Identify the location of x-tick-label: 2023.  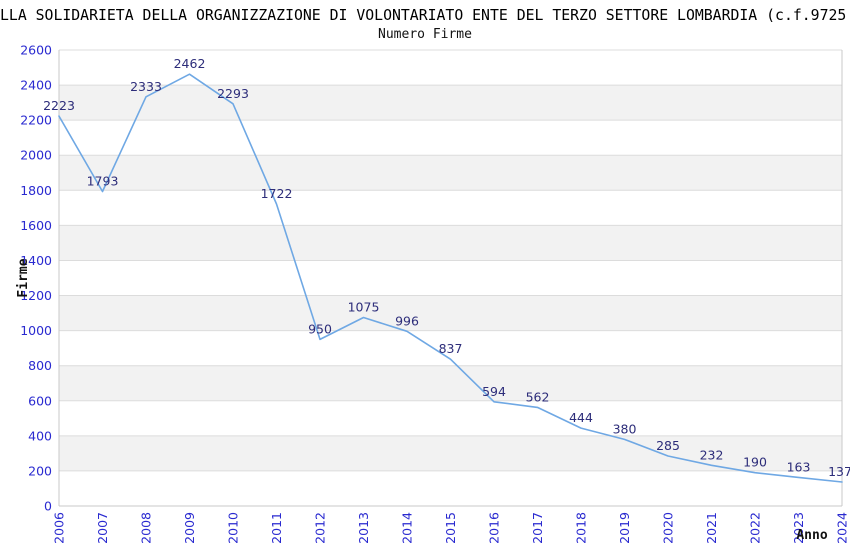
(798, 528).